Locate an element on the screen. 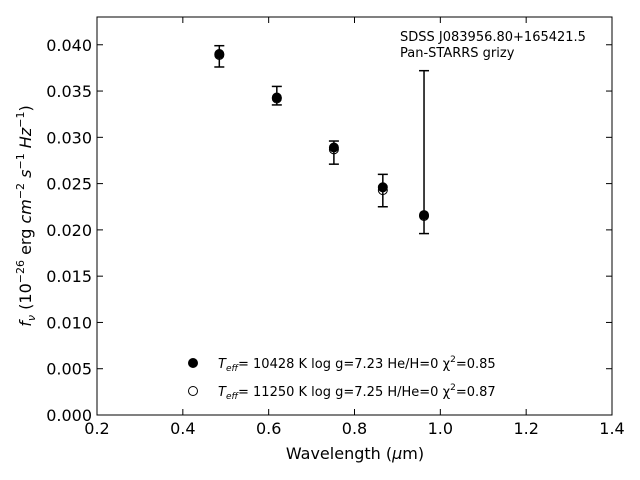 The image size is (640, 480). y-tick-label: 0.020 is located at coordinates (69, 230).